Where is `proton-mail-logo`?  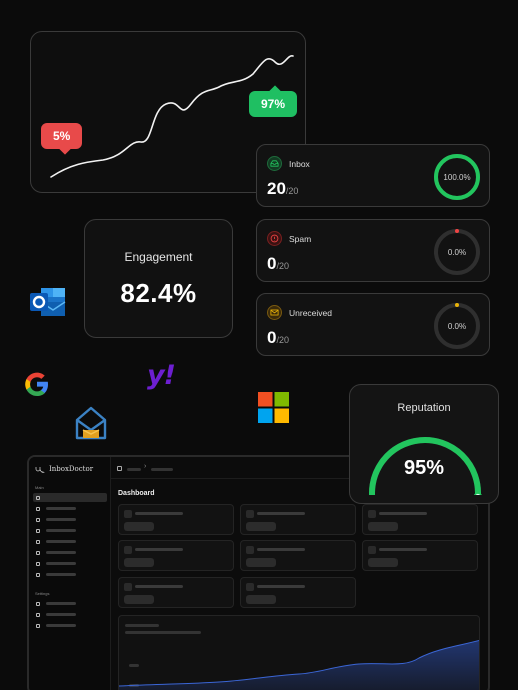 proton-mail-logo is located at coordinates (91, 423).